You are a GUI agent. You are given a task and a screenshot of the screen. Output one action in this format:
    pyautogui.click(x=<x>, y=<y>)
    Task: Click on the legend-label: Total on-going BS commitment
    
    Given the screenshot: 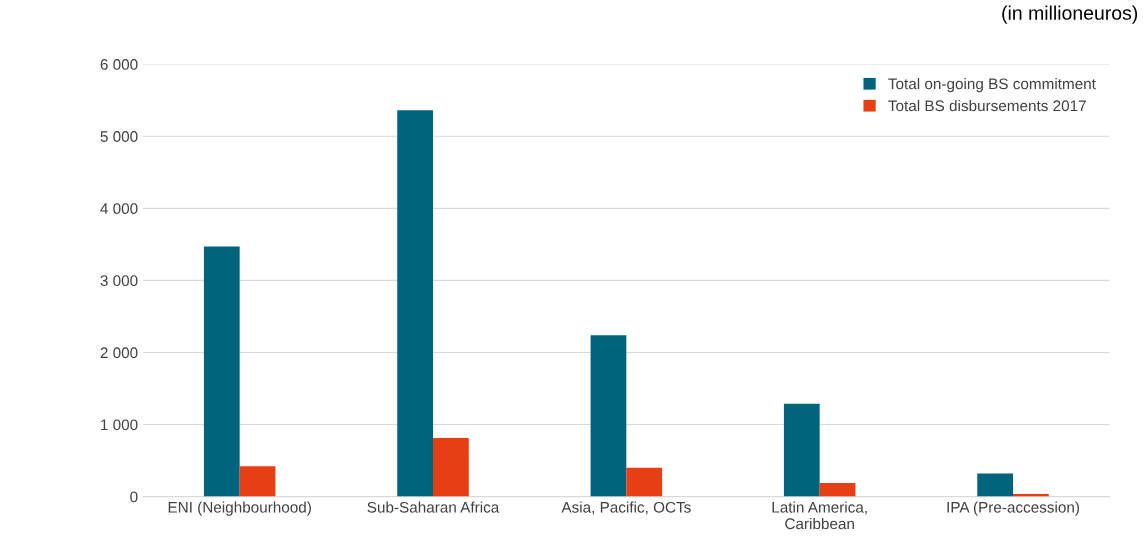 What is the action you would take?
    pyautogui.click(x=992, y=85)
    